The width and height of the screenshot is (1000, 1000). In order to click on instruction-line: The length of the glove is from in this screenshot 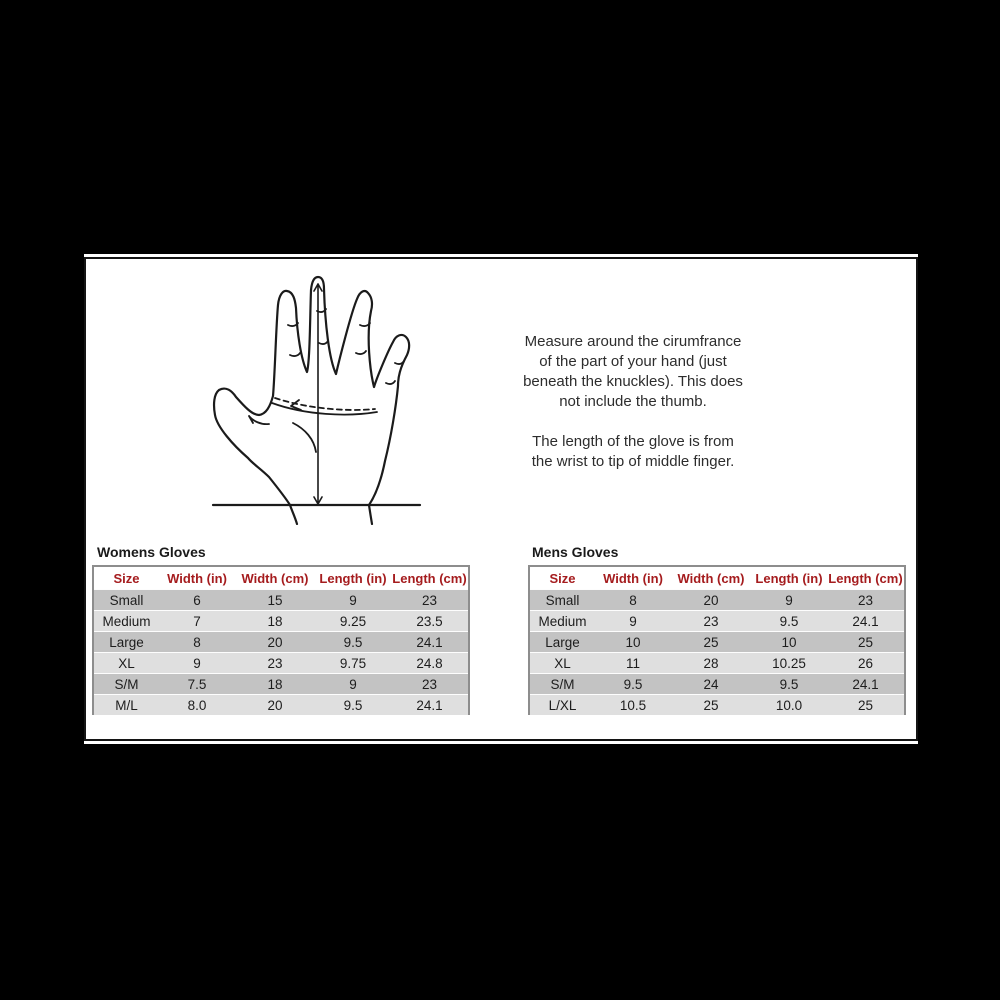, I will do `click(633, 441)`.